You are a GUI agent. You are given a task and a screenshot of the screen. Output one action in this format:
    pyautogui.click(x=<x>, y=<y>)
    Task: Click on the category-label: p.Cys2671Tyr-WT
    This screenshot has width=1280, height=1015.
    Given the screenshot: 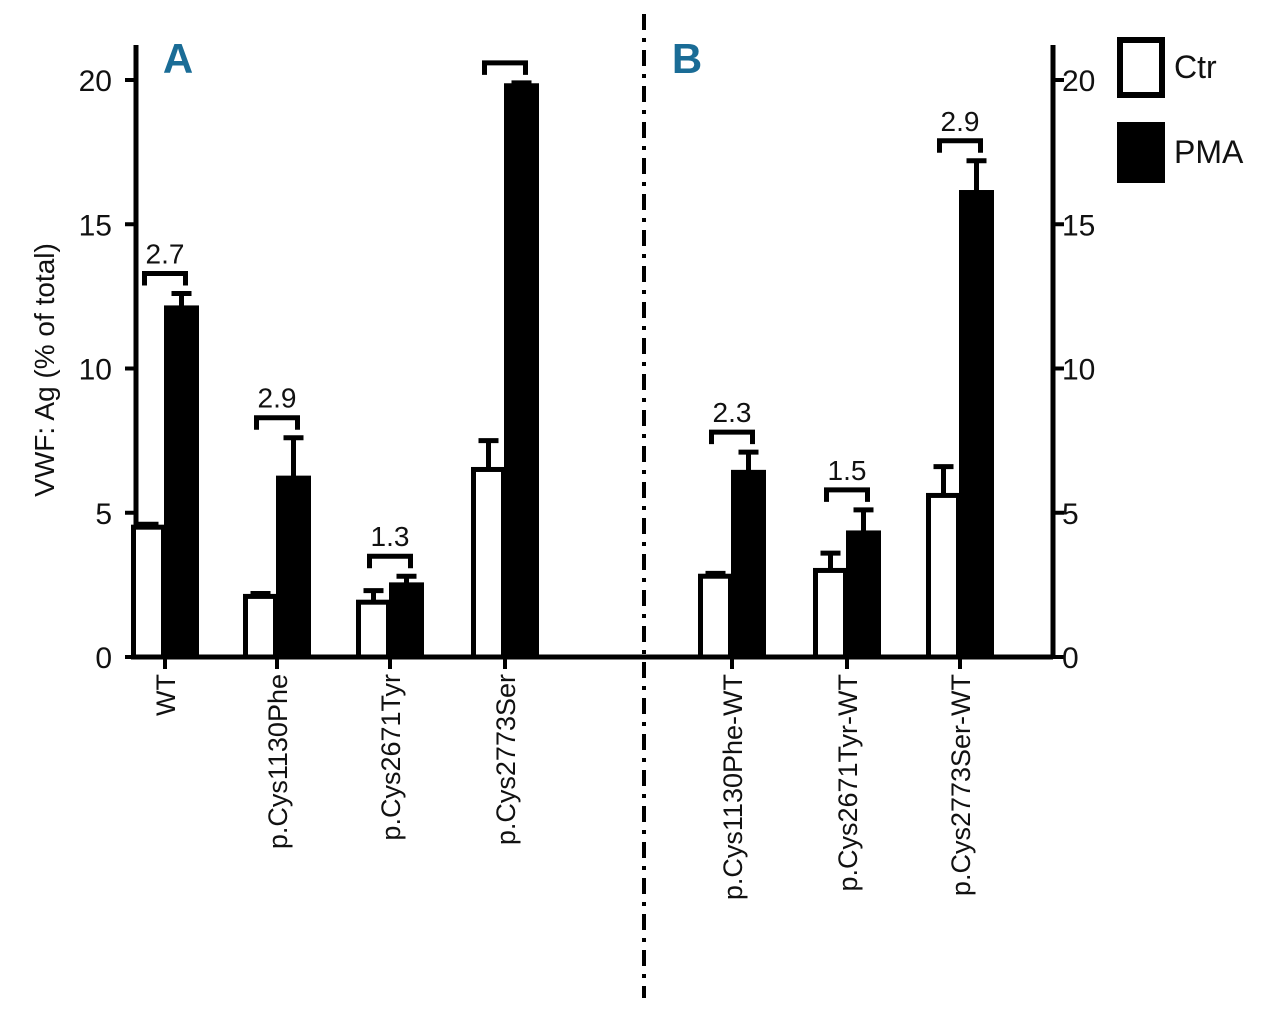 What is the action you would take?
    pyautogui.click(x=848, y=783)
    